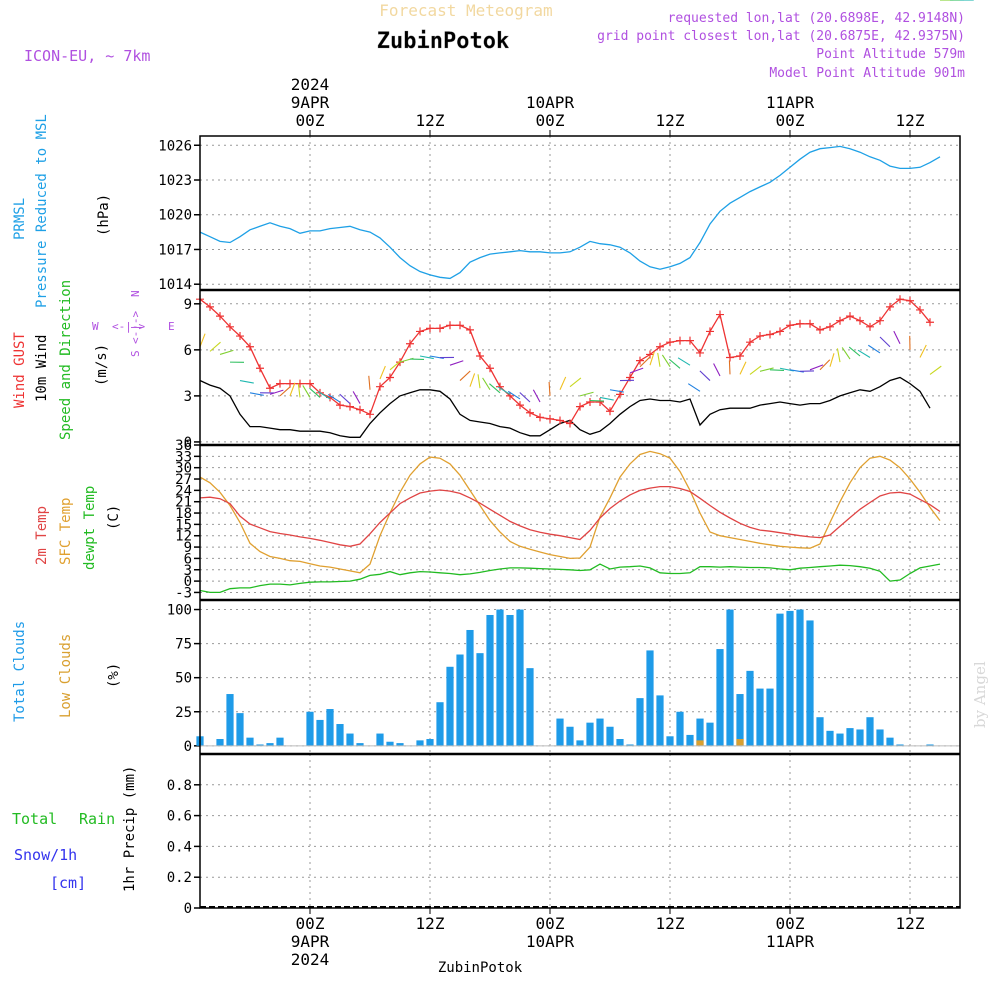 The image size is (1000, 1000). I want to click on compass-west: W, so click(95, 326).